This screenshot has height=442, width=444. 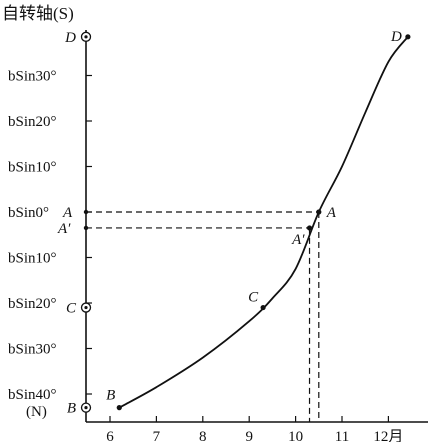 What do you see at coordinates (110, 396) in the screenshot?
I see `point-label: B` at bounding box center [110, 396].